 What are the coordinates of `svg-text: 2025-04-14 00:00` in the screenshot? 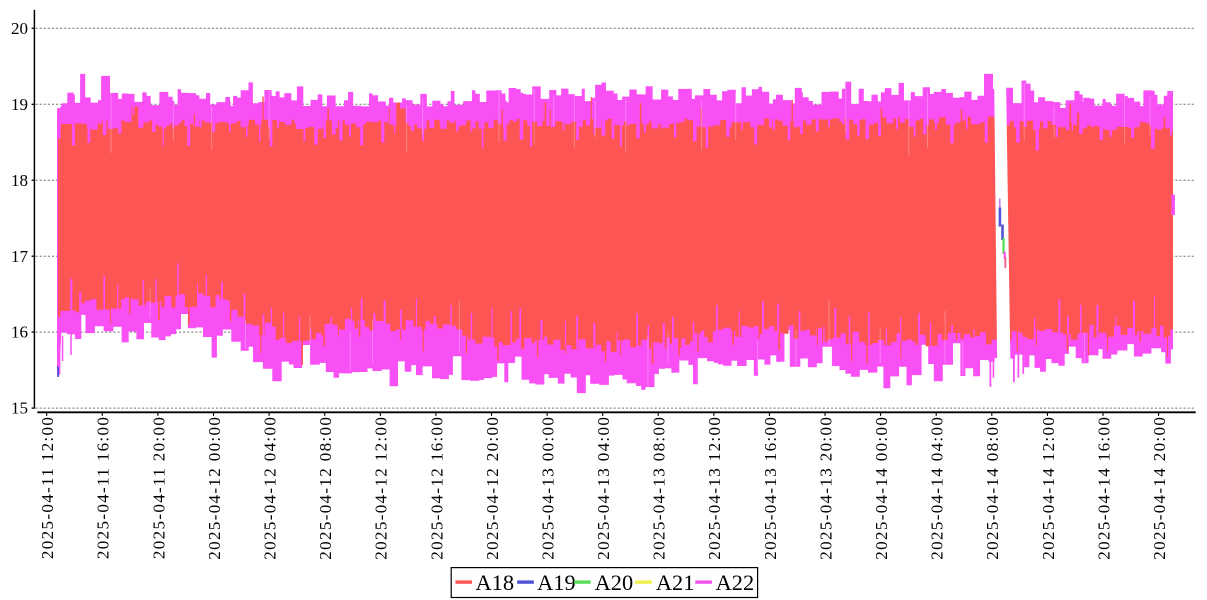 It's located at (881, 488).